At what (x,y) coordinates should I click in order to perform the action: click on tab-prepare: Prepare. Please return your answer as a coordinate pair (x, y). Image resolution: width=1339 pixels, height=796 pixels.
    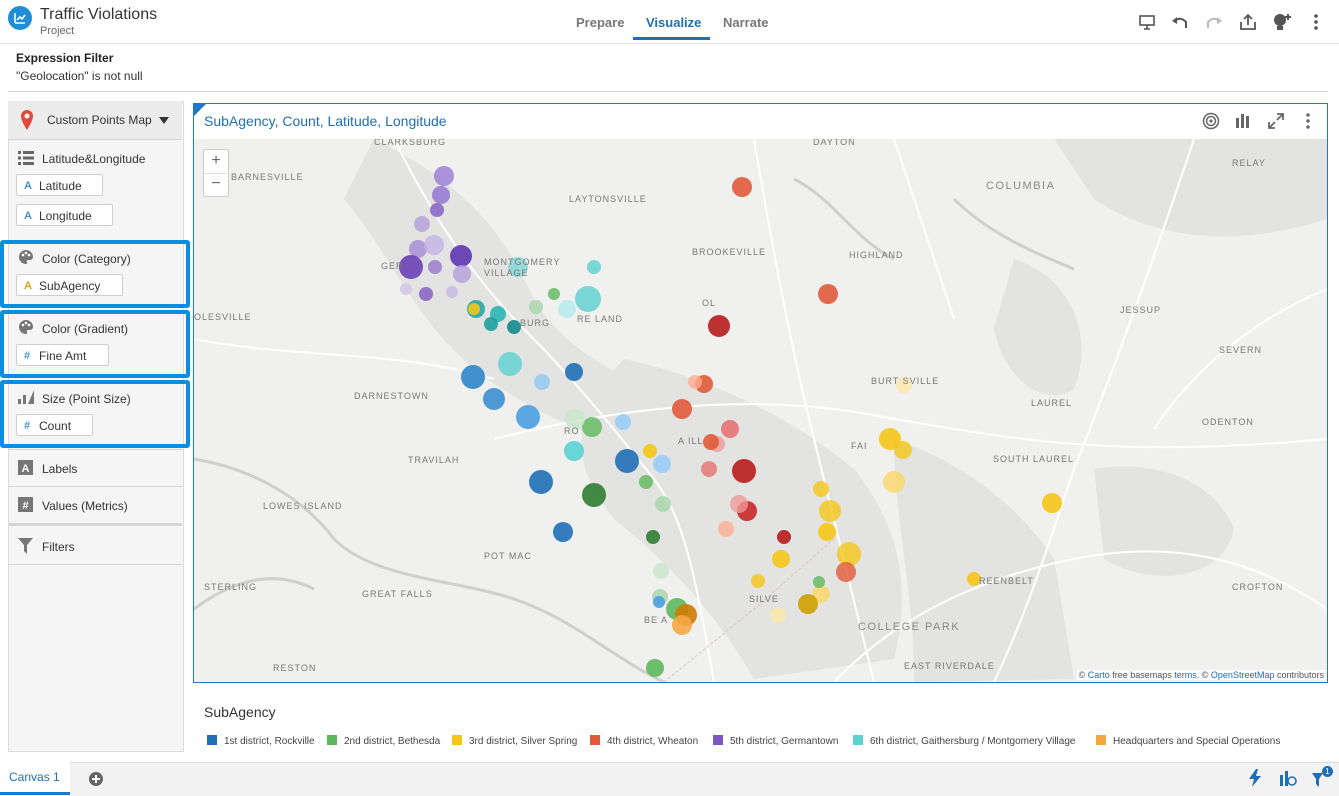
    Looking at the image, I should click on (600, 22).